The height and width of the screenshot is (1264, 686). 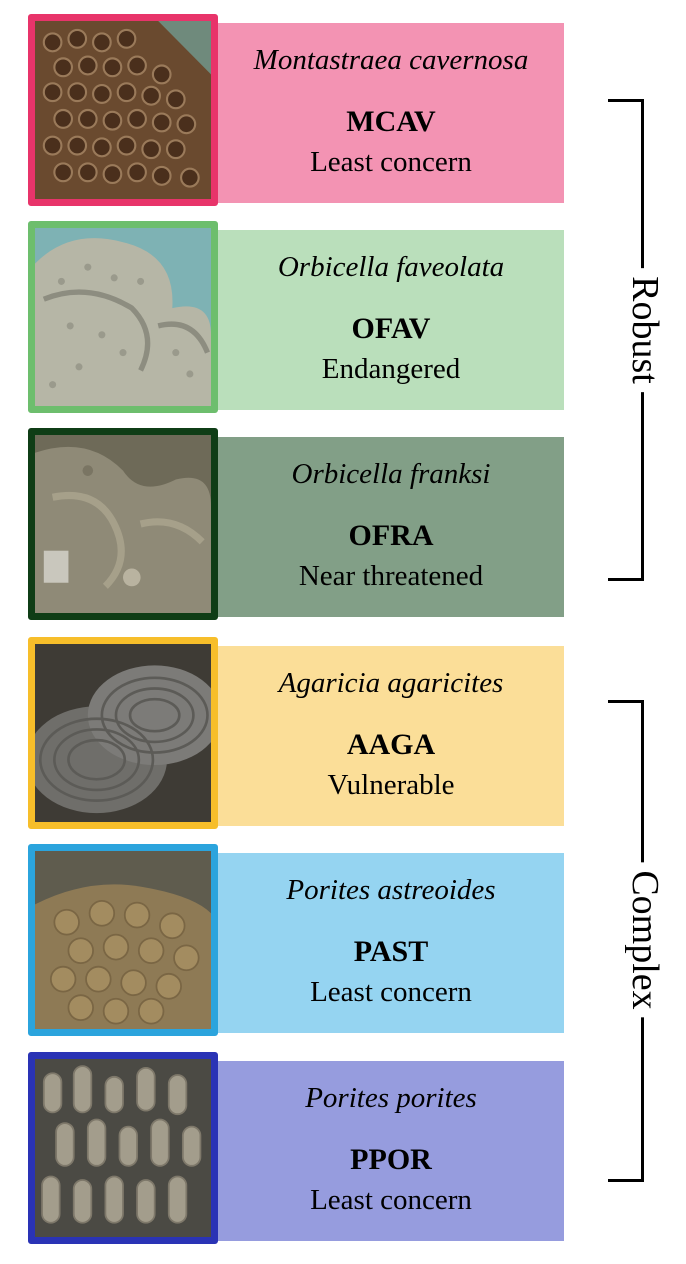 What do you see at coordinates (391, 744) in the screenshot?
I see `species-code: AAGA` at bounding box center [391, 744].